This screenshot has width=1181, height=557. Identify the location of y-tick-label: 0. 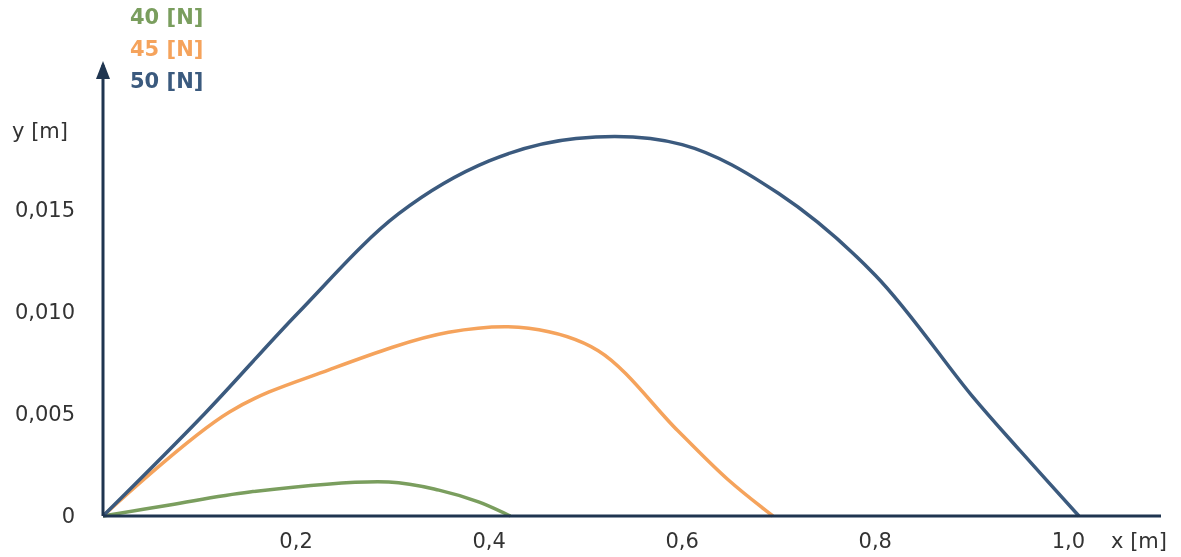
(68, 516).